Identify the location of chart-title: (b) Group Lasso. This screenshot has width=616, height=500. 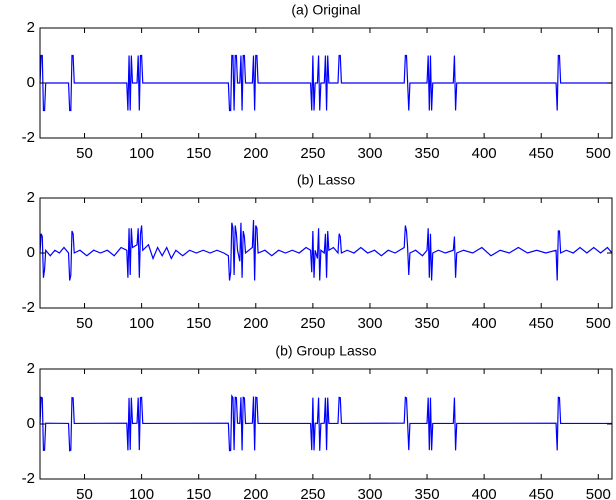
(325, 351).